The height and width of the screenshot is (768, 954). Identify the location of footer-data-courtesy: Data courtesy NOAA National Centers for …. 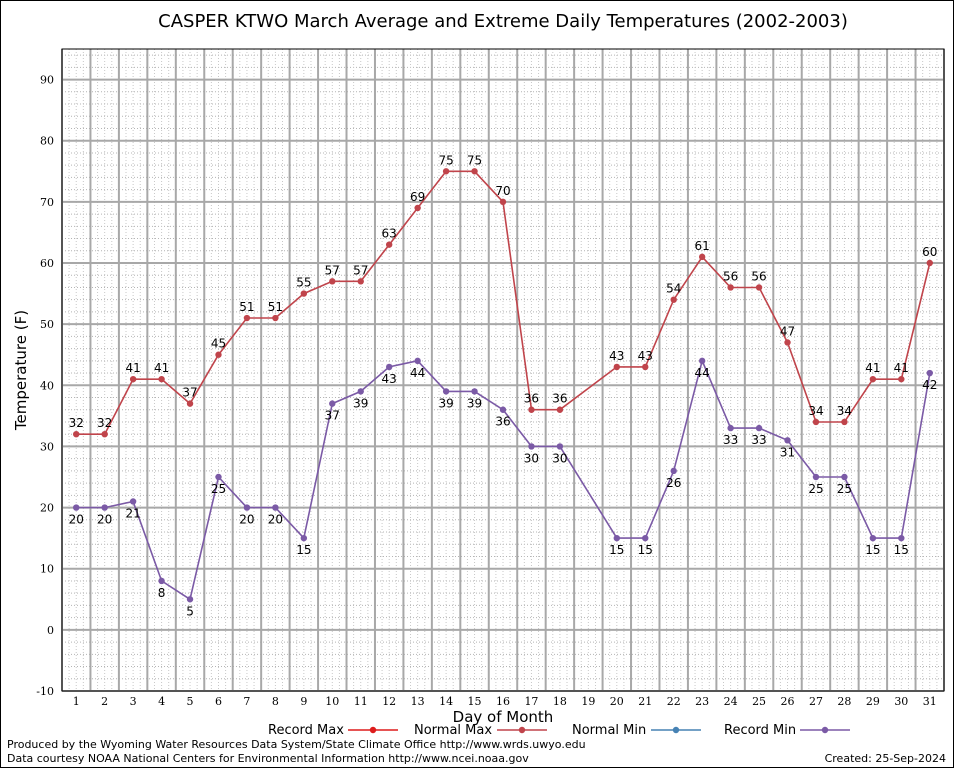
(268, 758).